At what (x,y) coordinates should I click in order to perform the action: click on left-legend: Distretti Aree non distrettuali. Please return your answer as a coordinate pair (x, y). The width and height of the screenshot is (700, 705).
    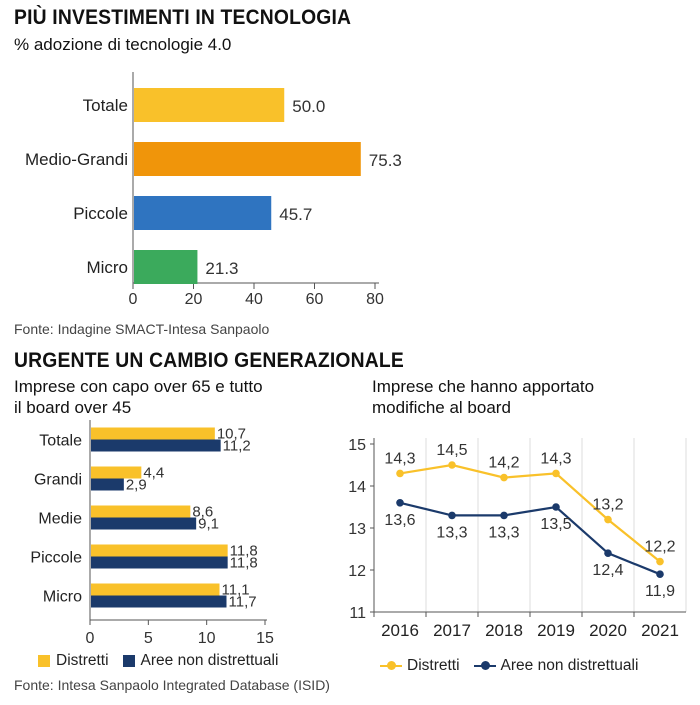
    Looking at the image, I should click on (158, 661).